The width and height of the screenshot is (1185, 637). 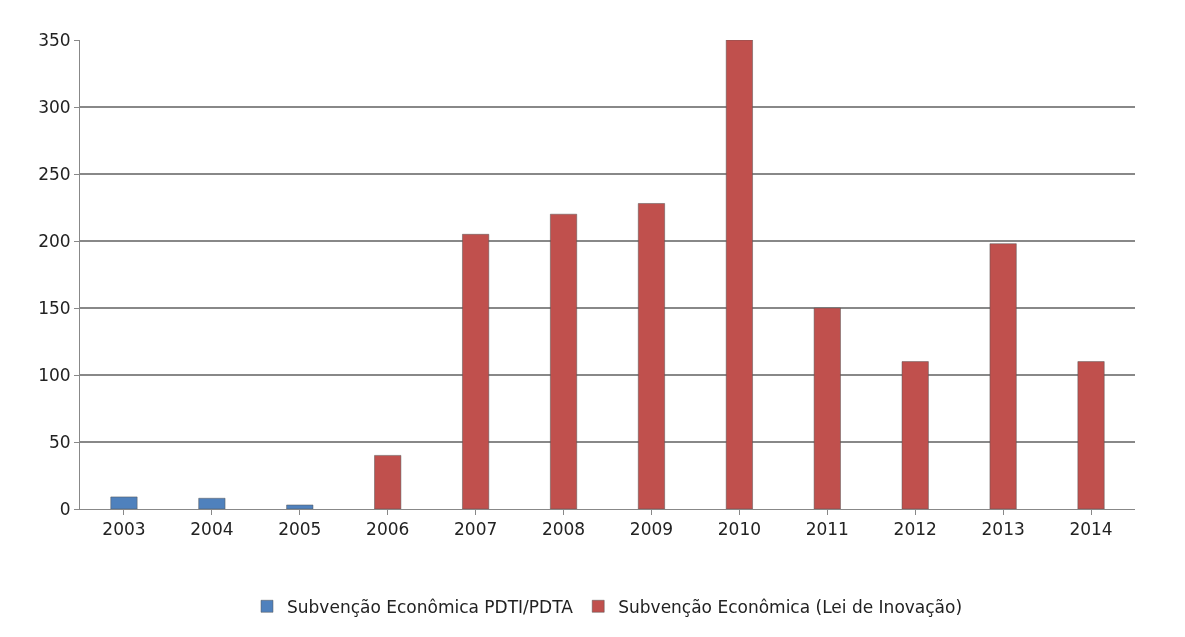 I want to click on y-tick-label: 150, so click(x=54, y=307).